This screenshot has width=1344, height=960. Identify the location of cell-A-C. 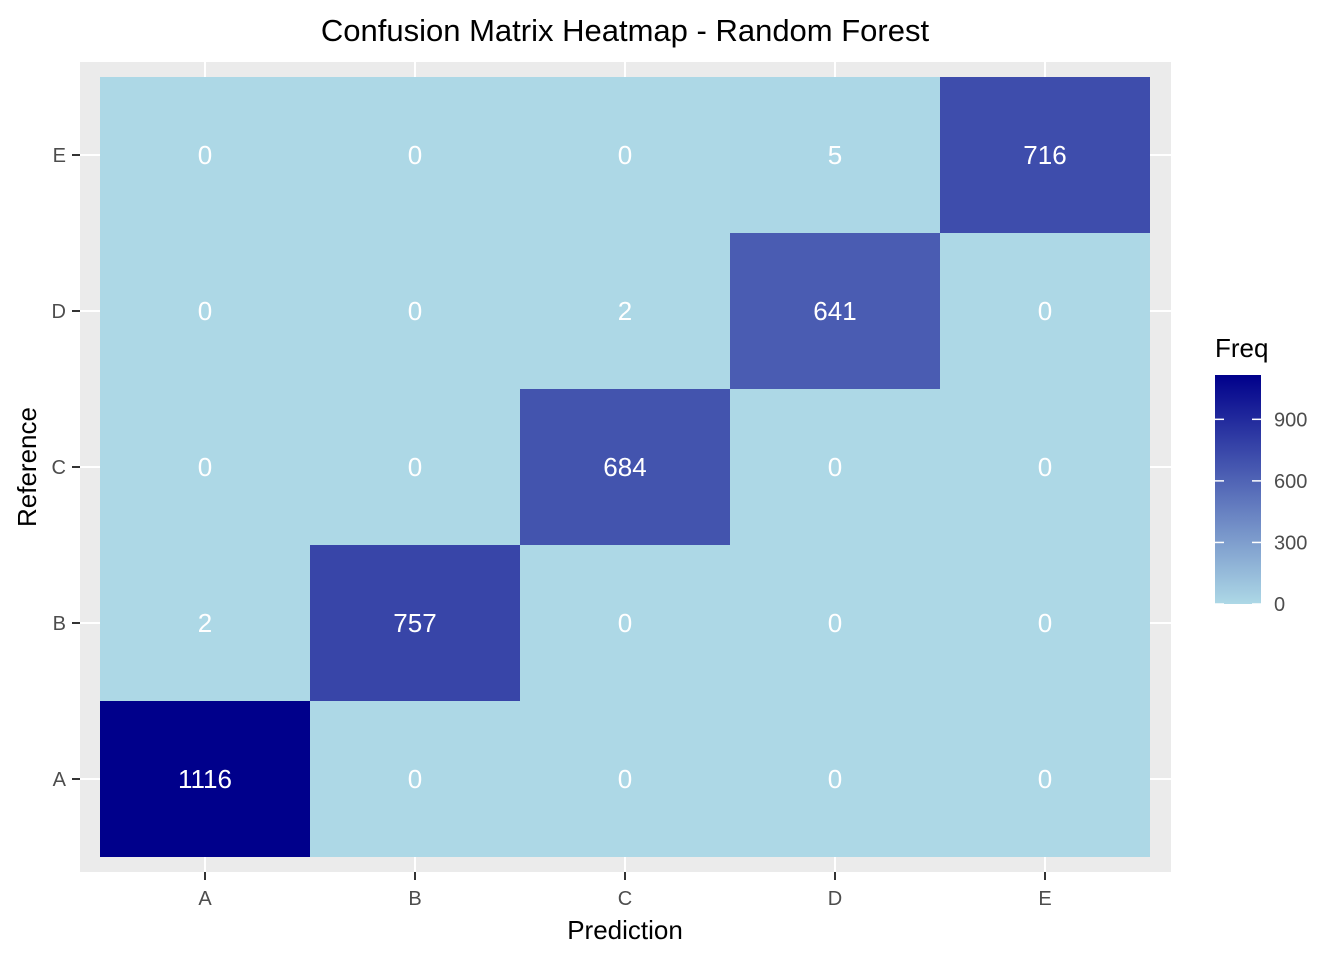
(625, 779).